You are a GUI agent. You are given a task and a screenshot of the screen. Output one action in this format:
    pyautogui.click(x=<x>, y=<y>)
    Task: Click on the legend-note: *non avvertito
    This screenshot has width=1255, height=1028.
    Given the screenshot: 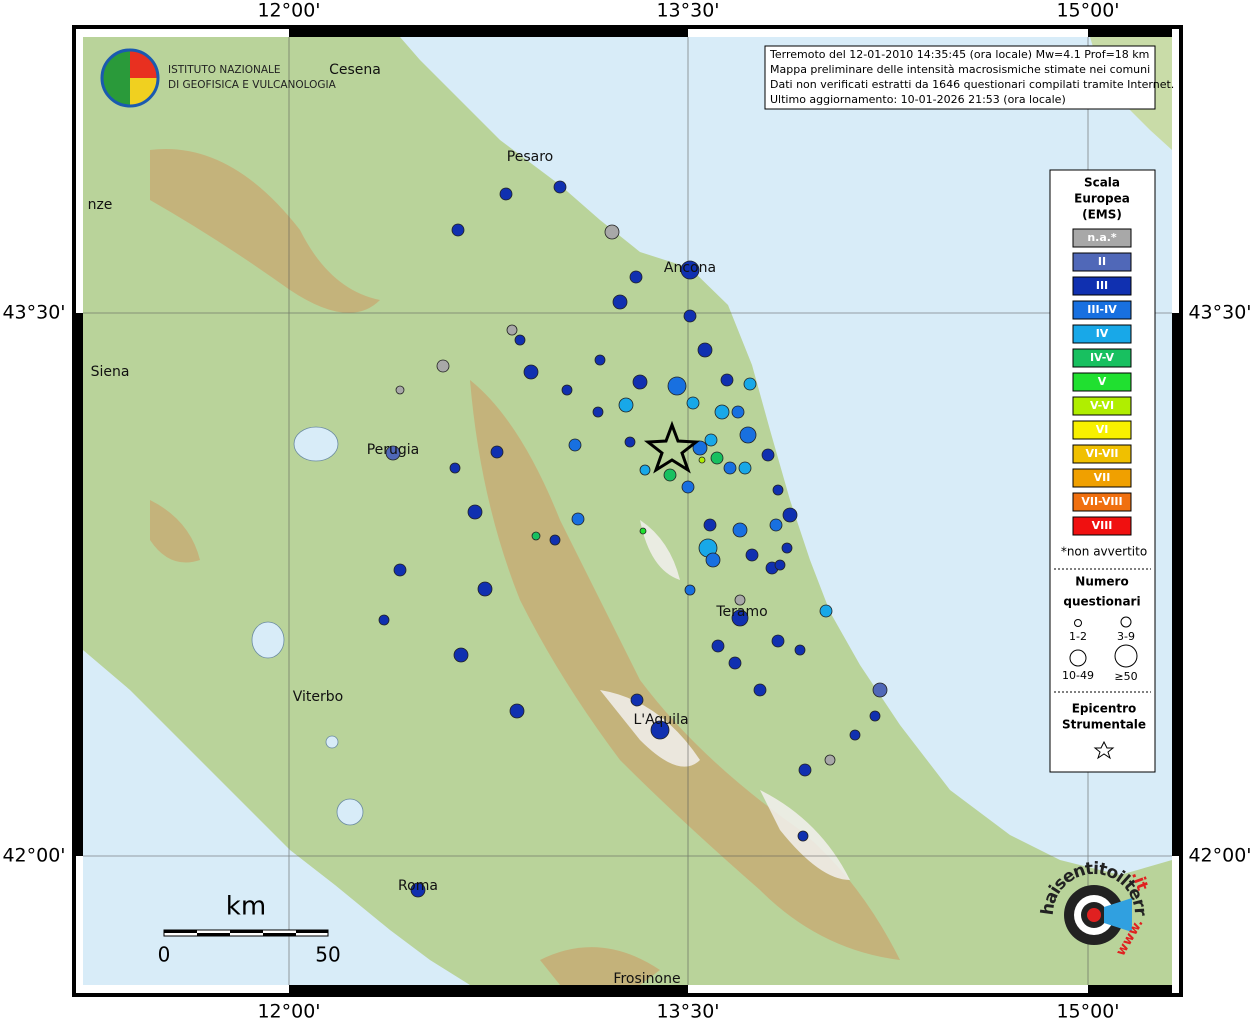 What is the action you would take?
    pyautogui.click(x=1104, y=552)
    